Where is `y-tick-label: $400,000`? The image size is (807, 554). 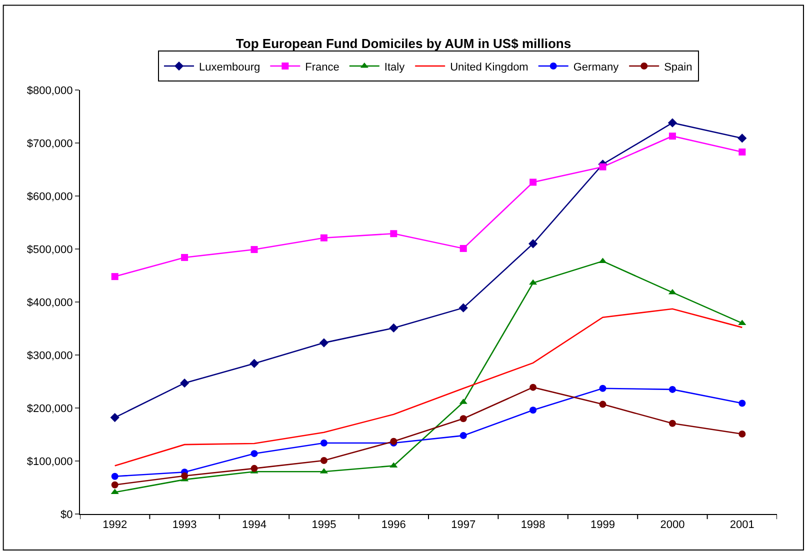
y-tick-label: $400,000 is located at coordinates (49, 302).